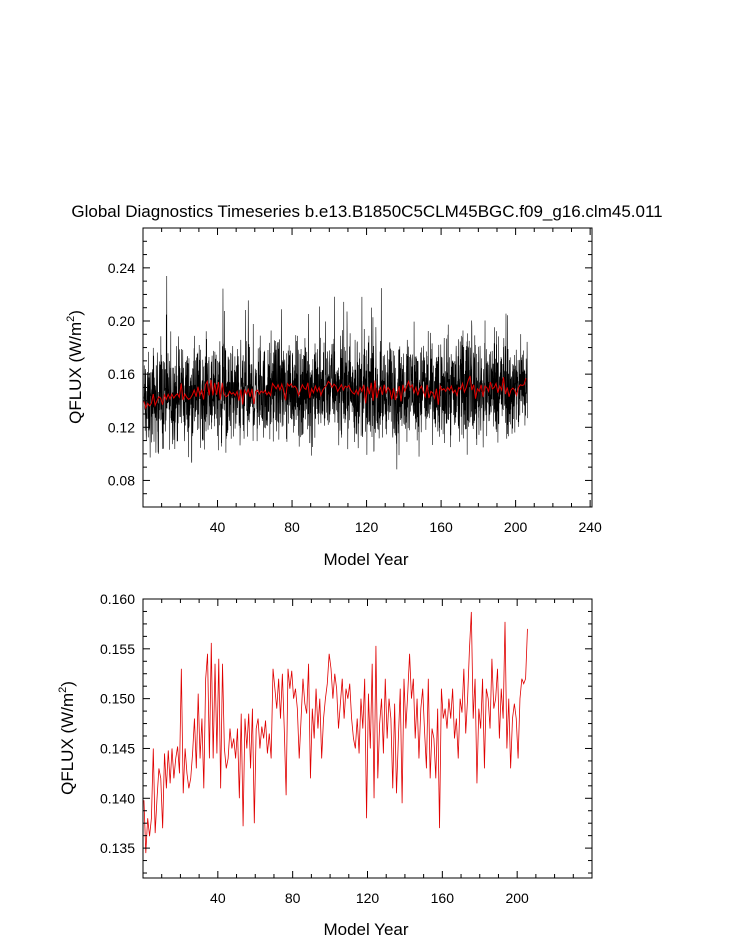  Describe the element at coordinates (117, 798) in the screenshot. I see `bottom-ytick-label: 0.140` at that location.